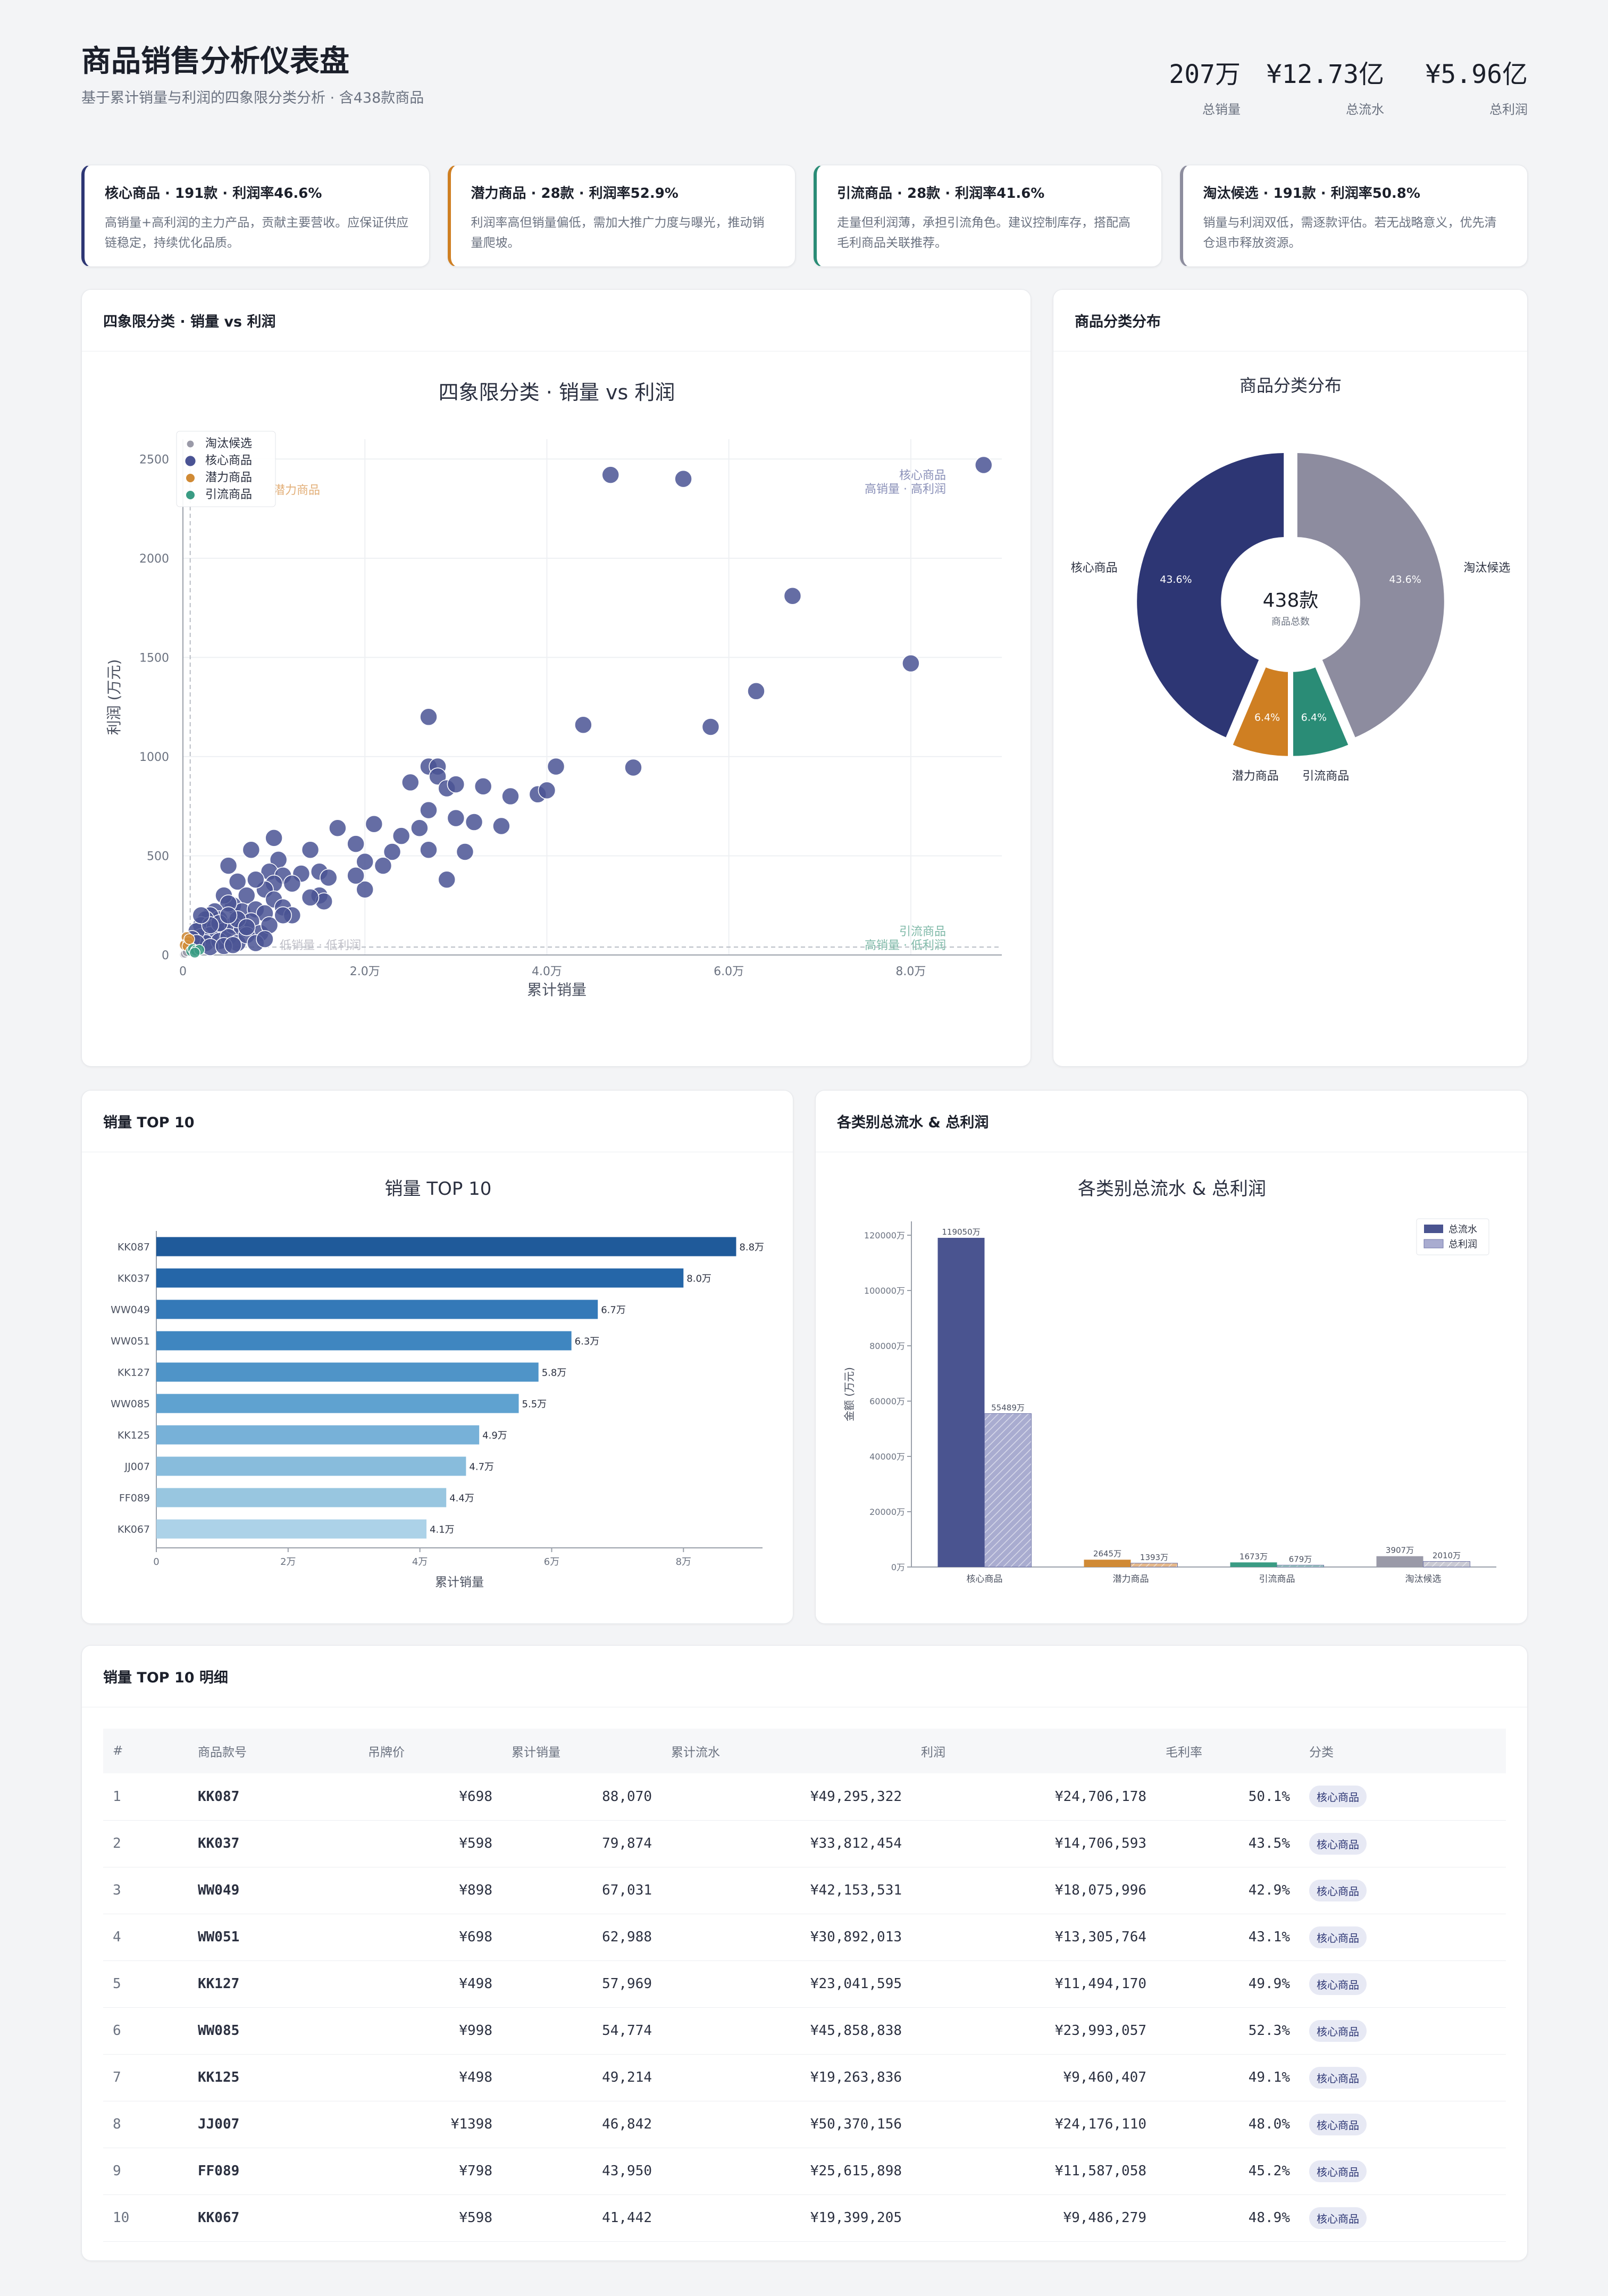 Image resolution: width=1608 pixels, height=2296 pixels. What do you see at coordinates (1094, 568) in the screenshot?
I see `slice-name-label: 核心商品` at bounding box center [1094, 568].